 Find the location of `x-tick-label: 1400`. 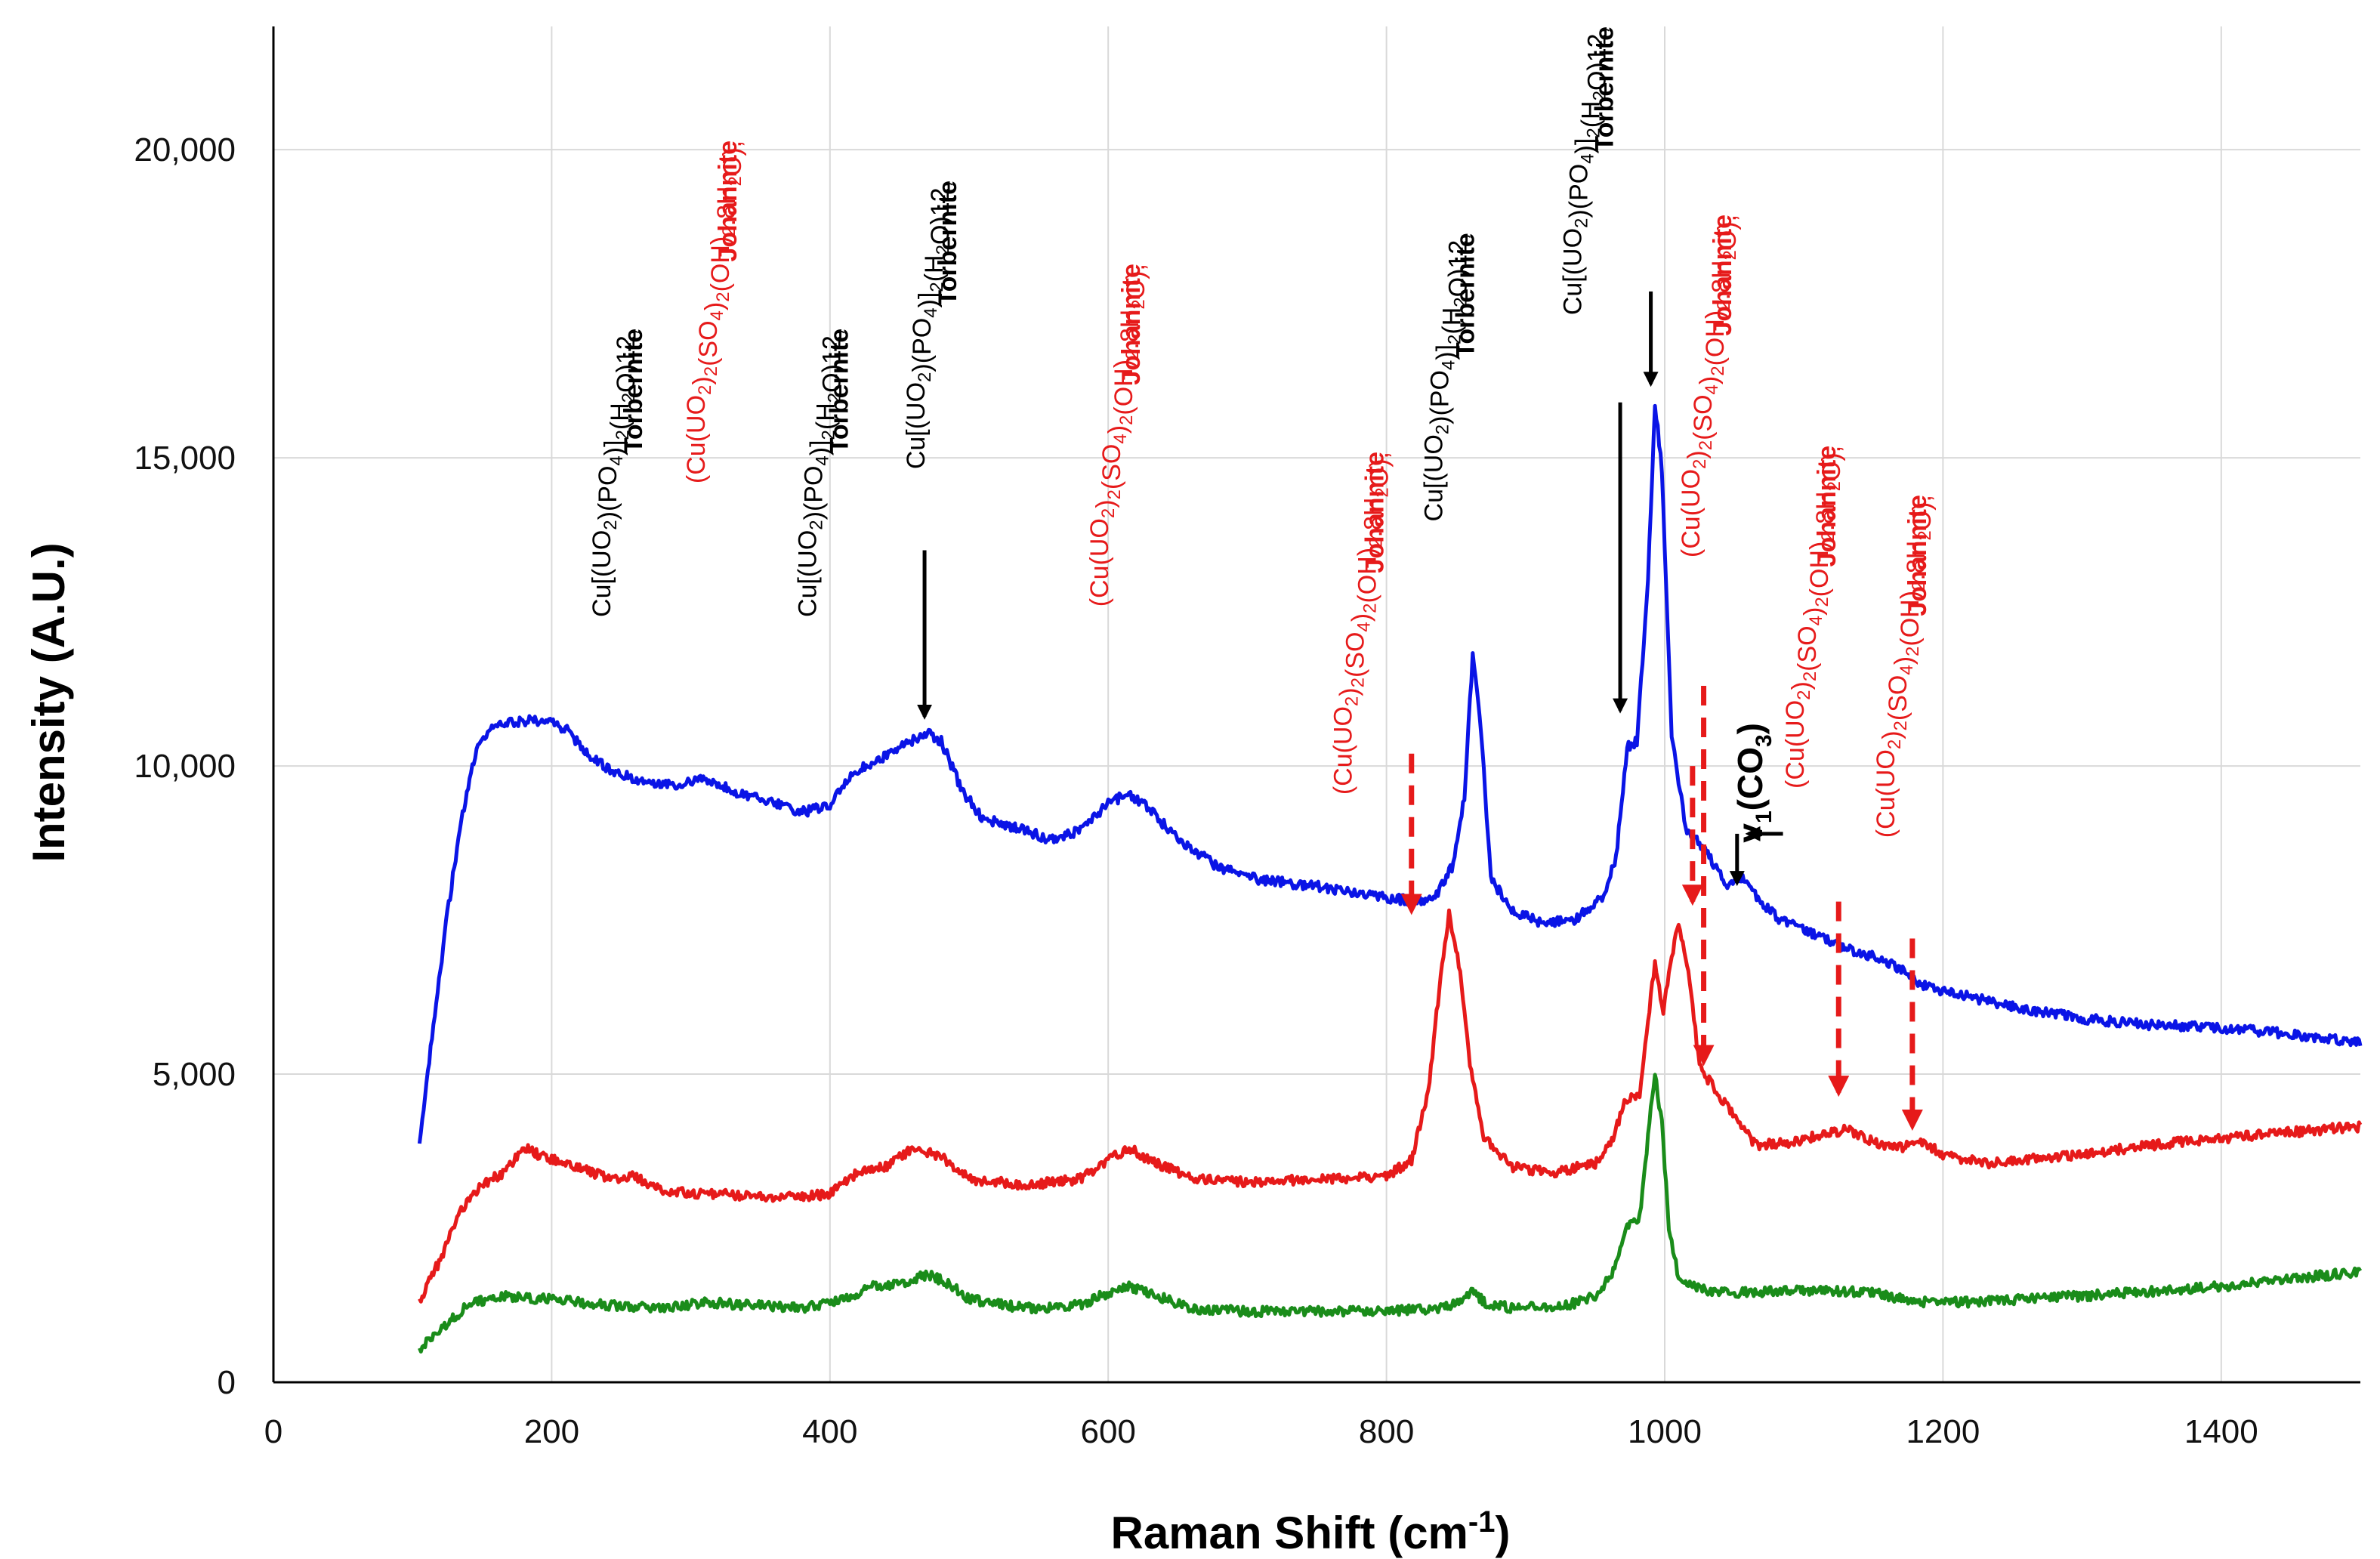

x-tick-label: 1400 is located at coordinates (2221, 1431).